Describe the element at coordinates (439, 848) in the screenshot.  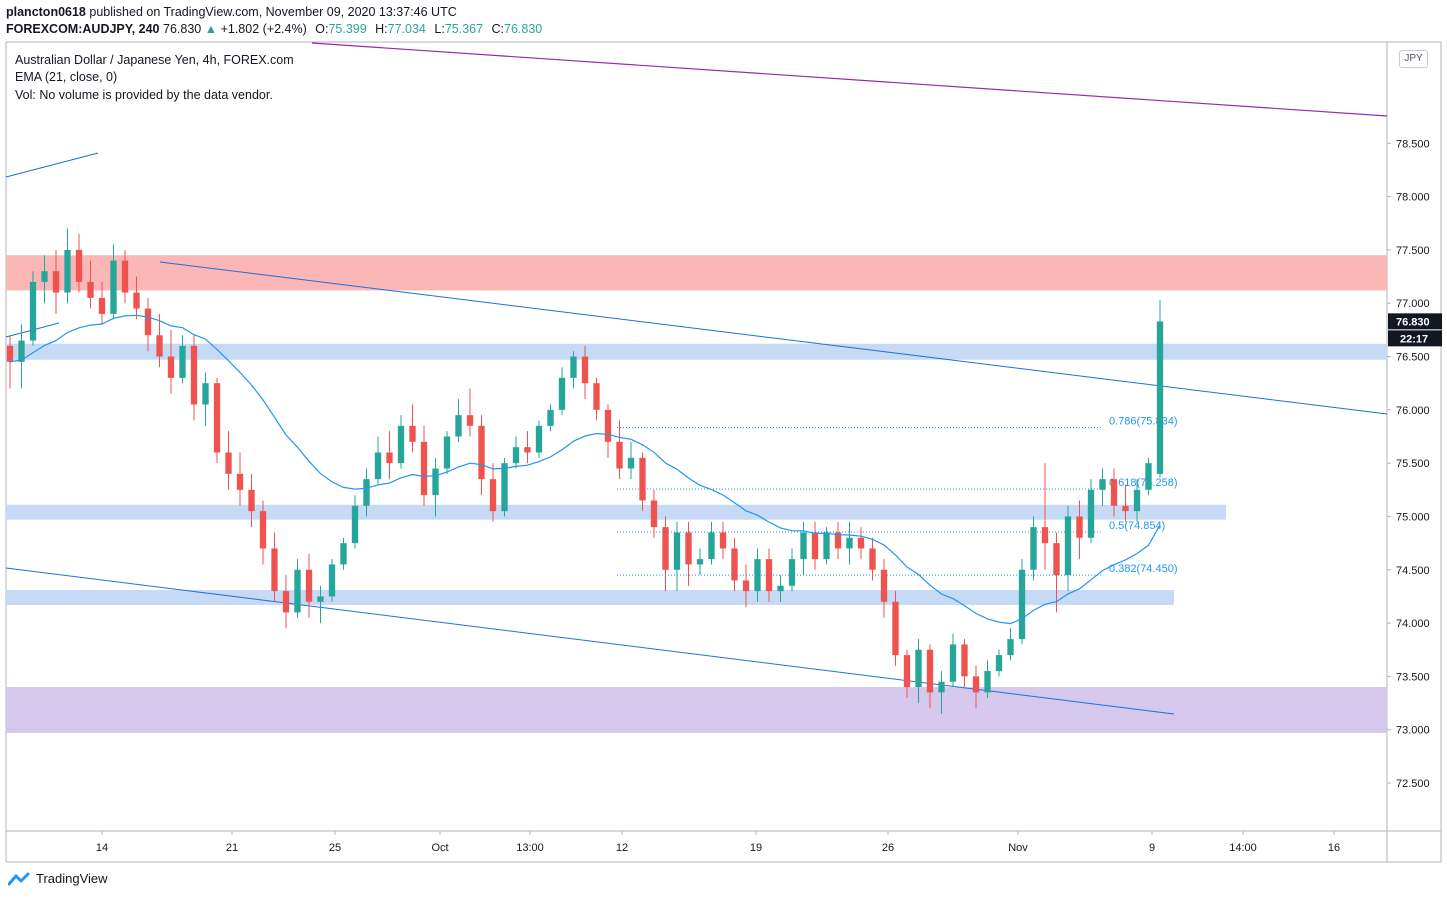
I see `time-tick-3: Oct` at that location.